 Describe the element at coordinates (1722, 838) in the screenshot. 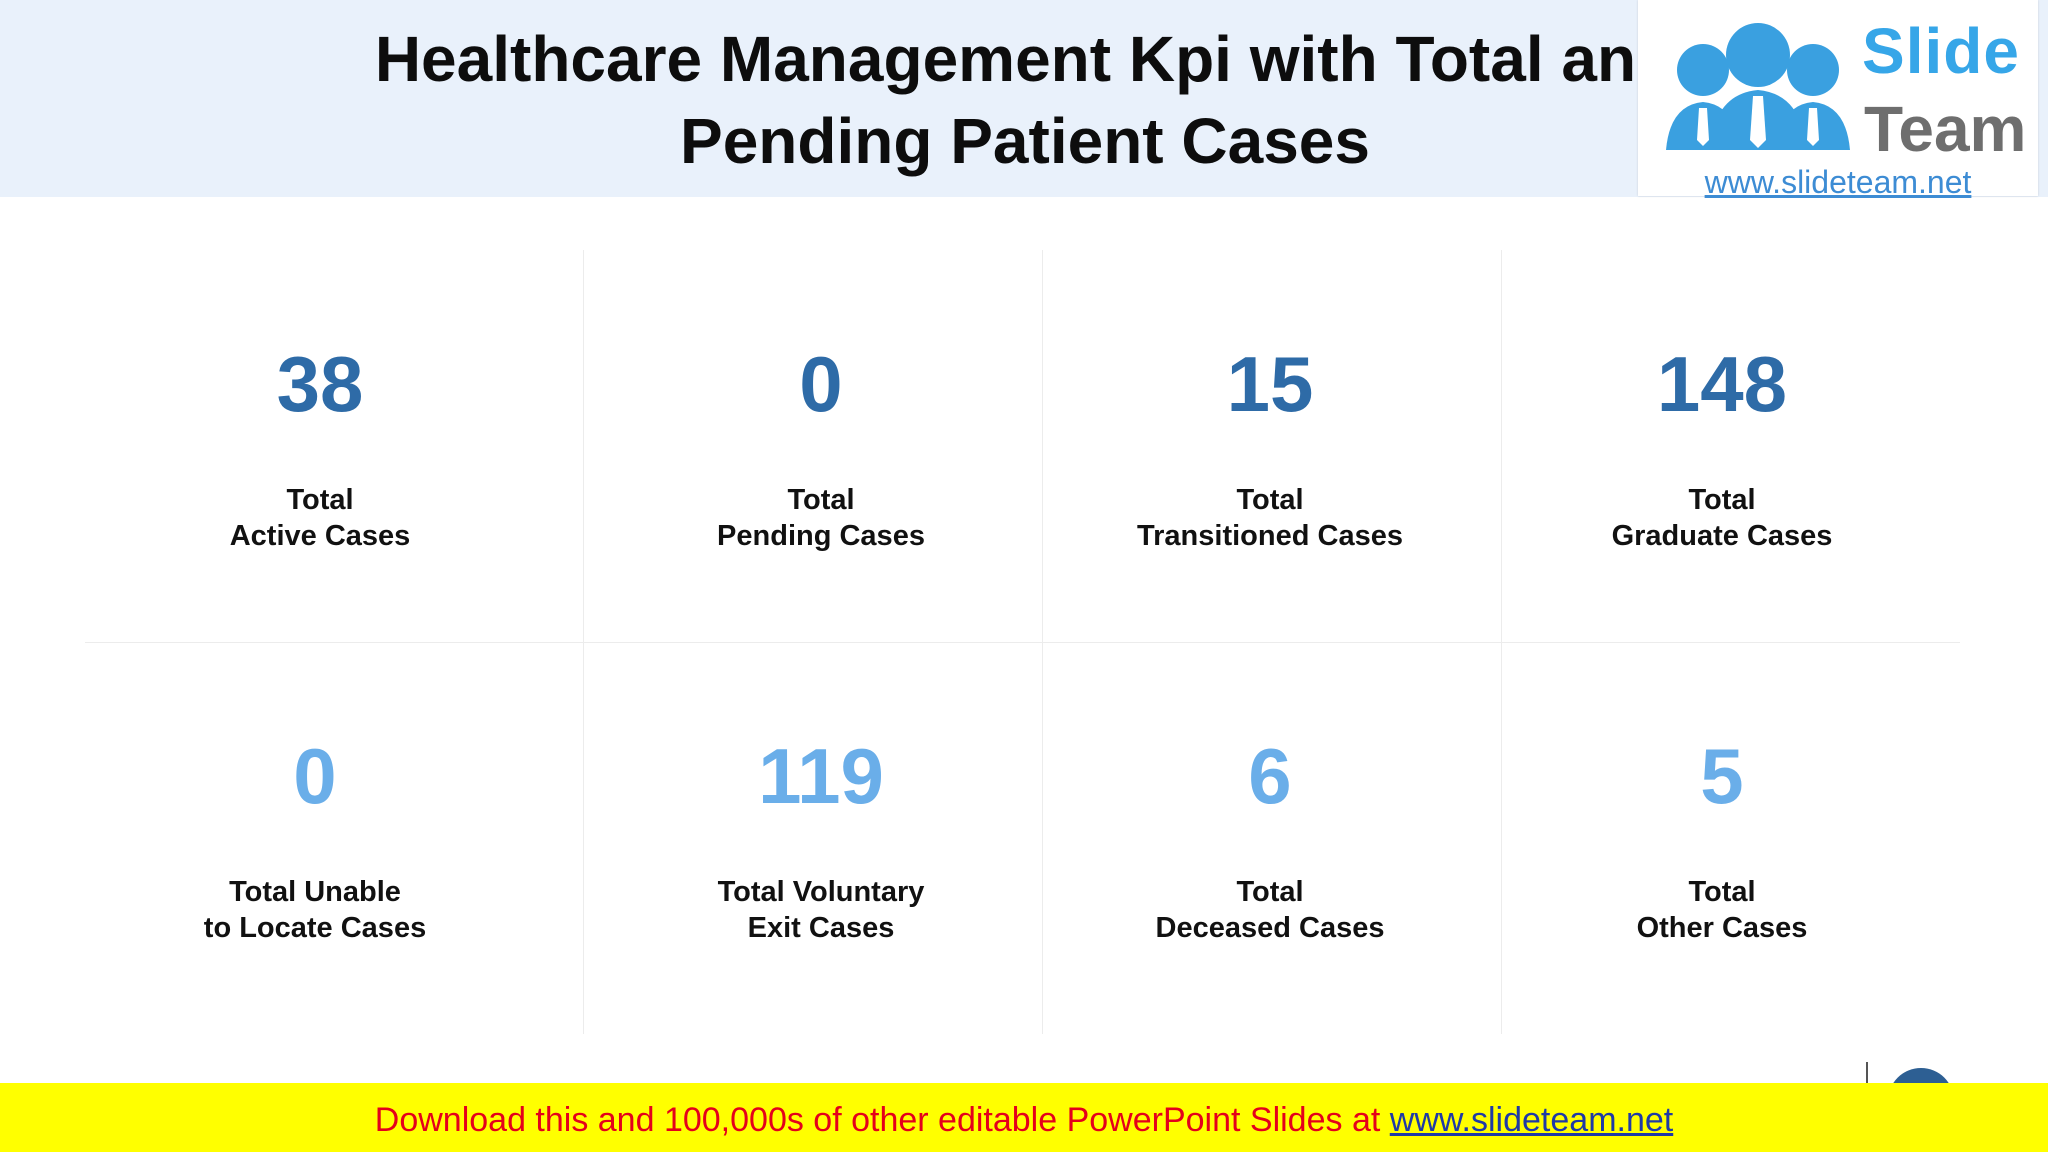

I see `kpi-card-other: 5 Total Other Cases` at that location.